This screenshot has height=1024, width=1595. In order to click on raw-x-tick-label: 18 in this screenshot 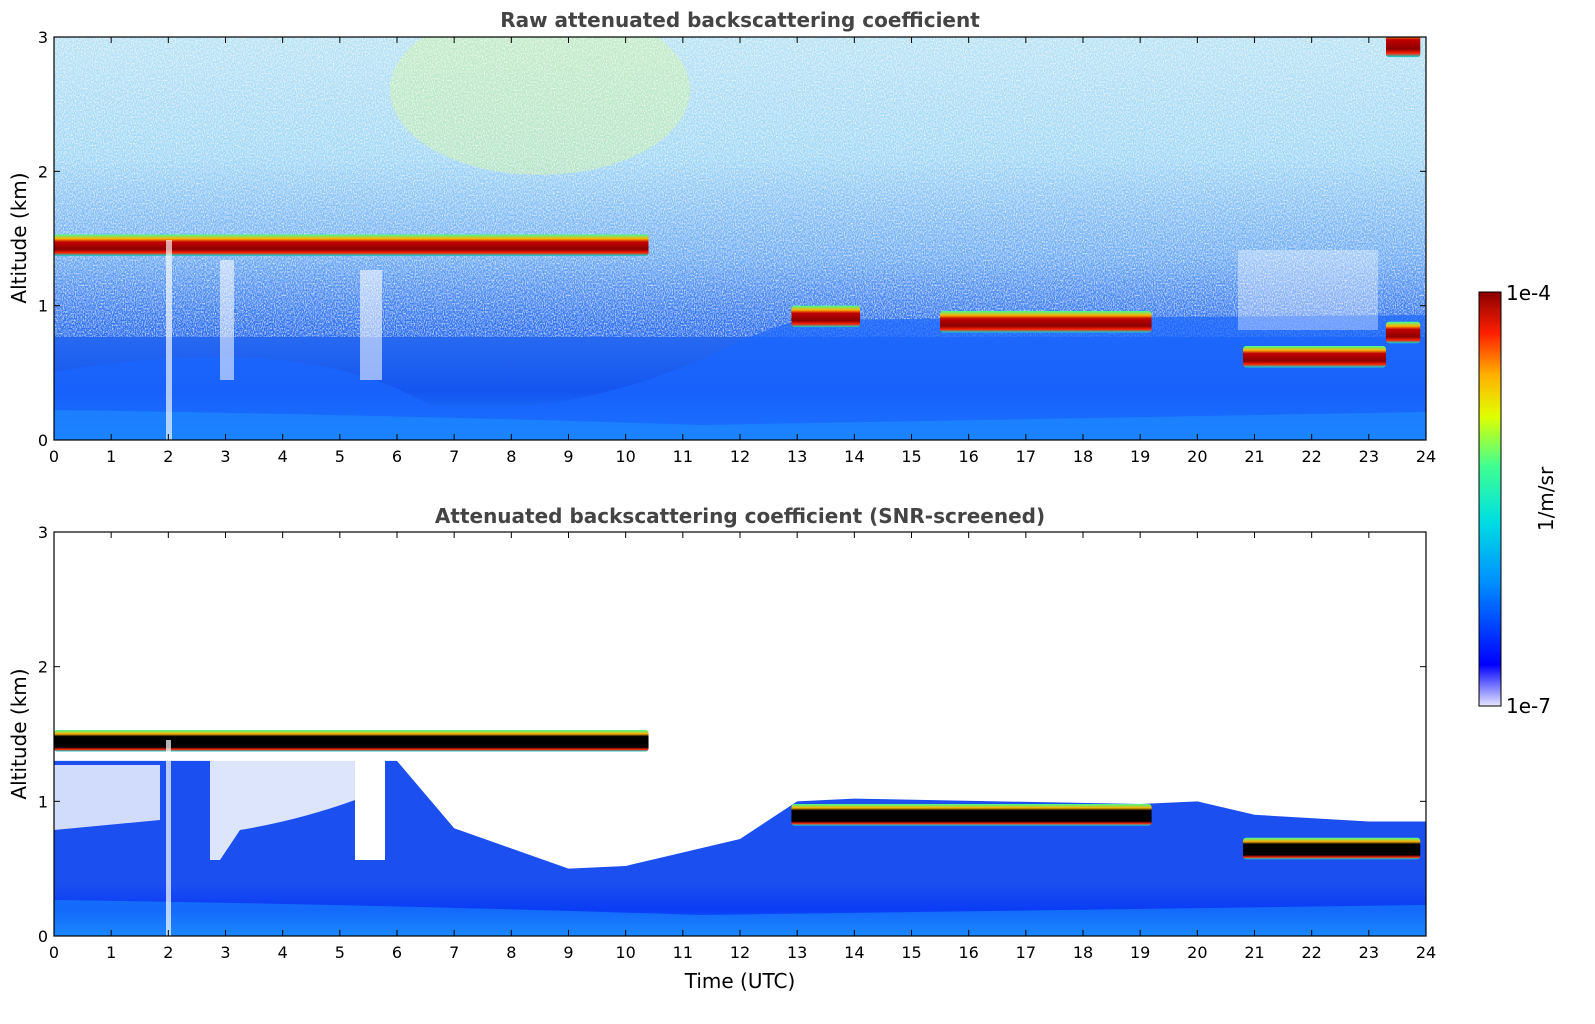, I will do `click(1083, 456)`.